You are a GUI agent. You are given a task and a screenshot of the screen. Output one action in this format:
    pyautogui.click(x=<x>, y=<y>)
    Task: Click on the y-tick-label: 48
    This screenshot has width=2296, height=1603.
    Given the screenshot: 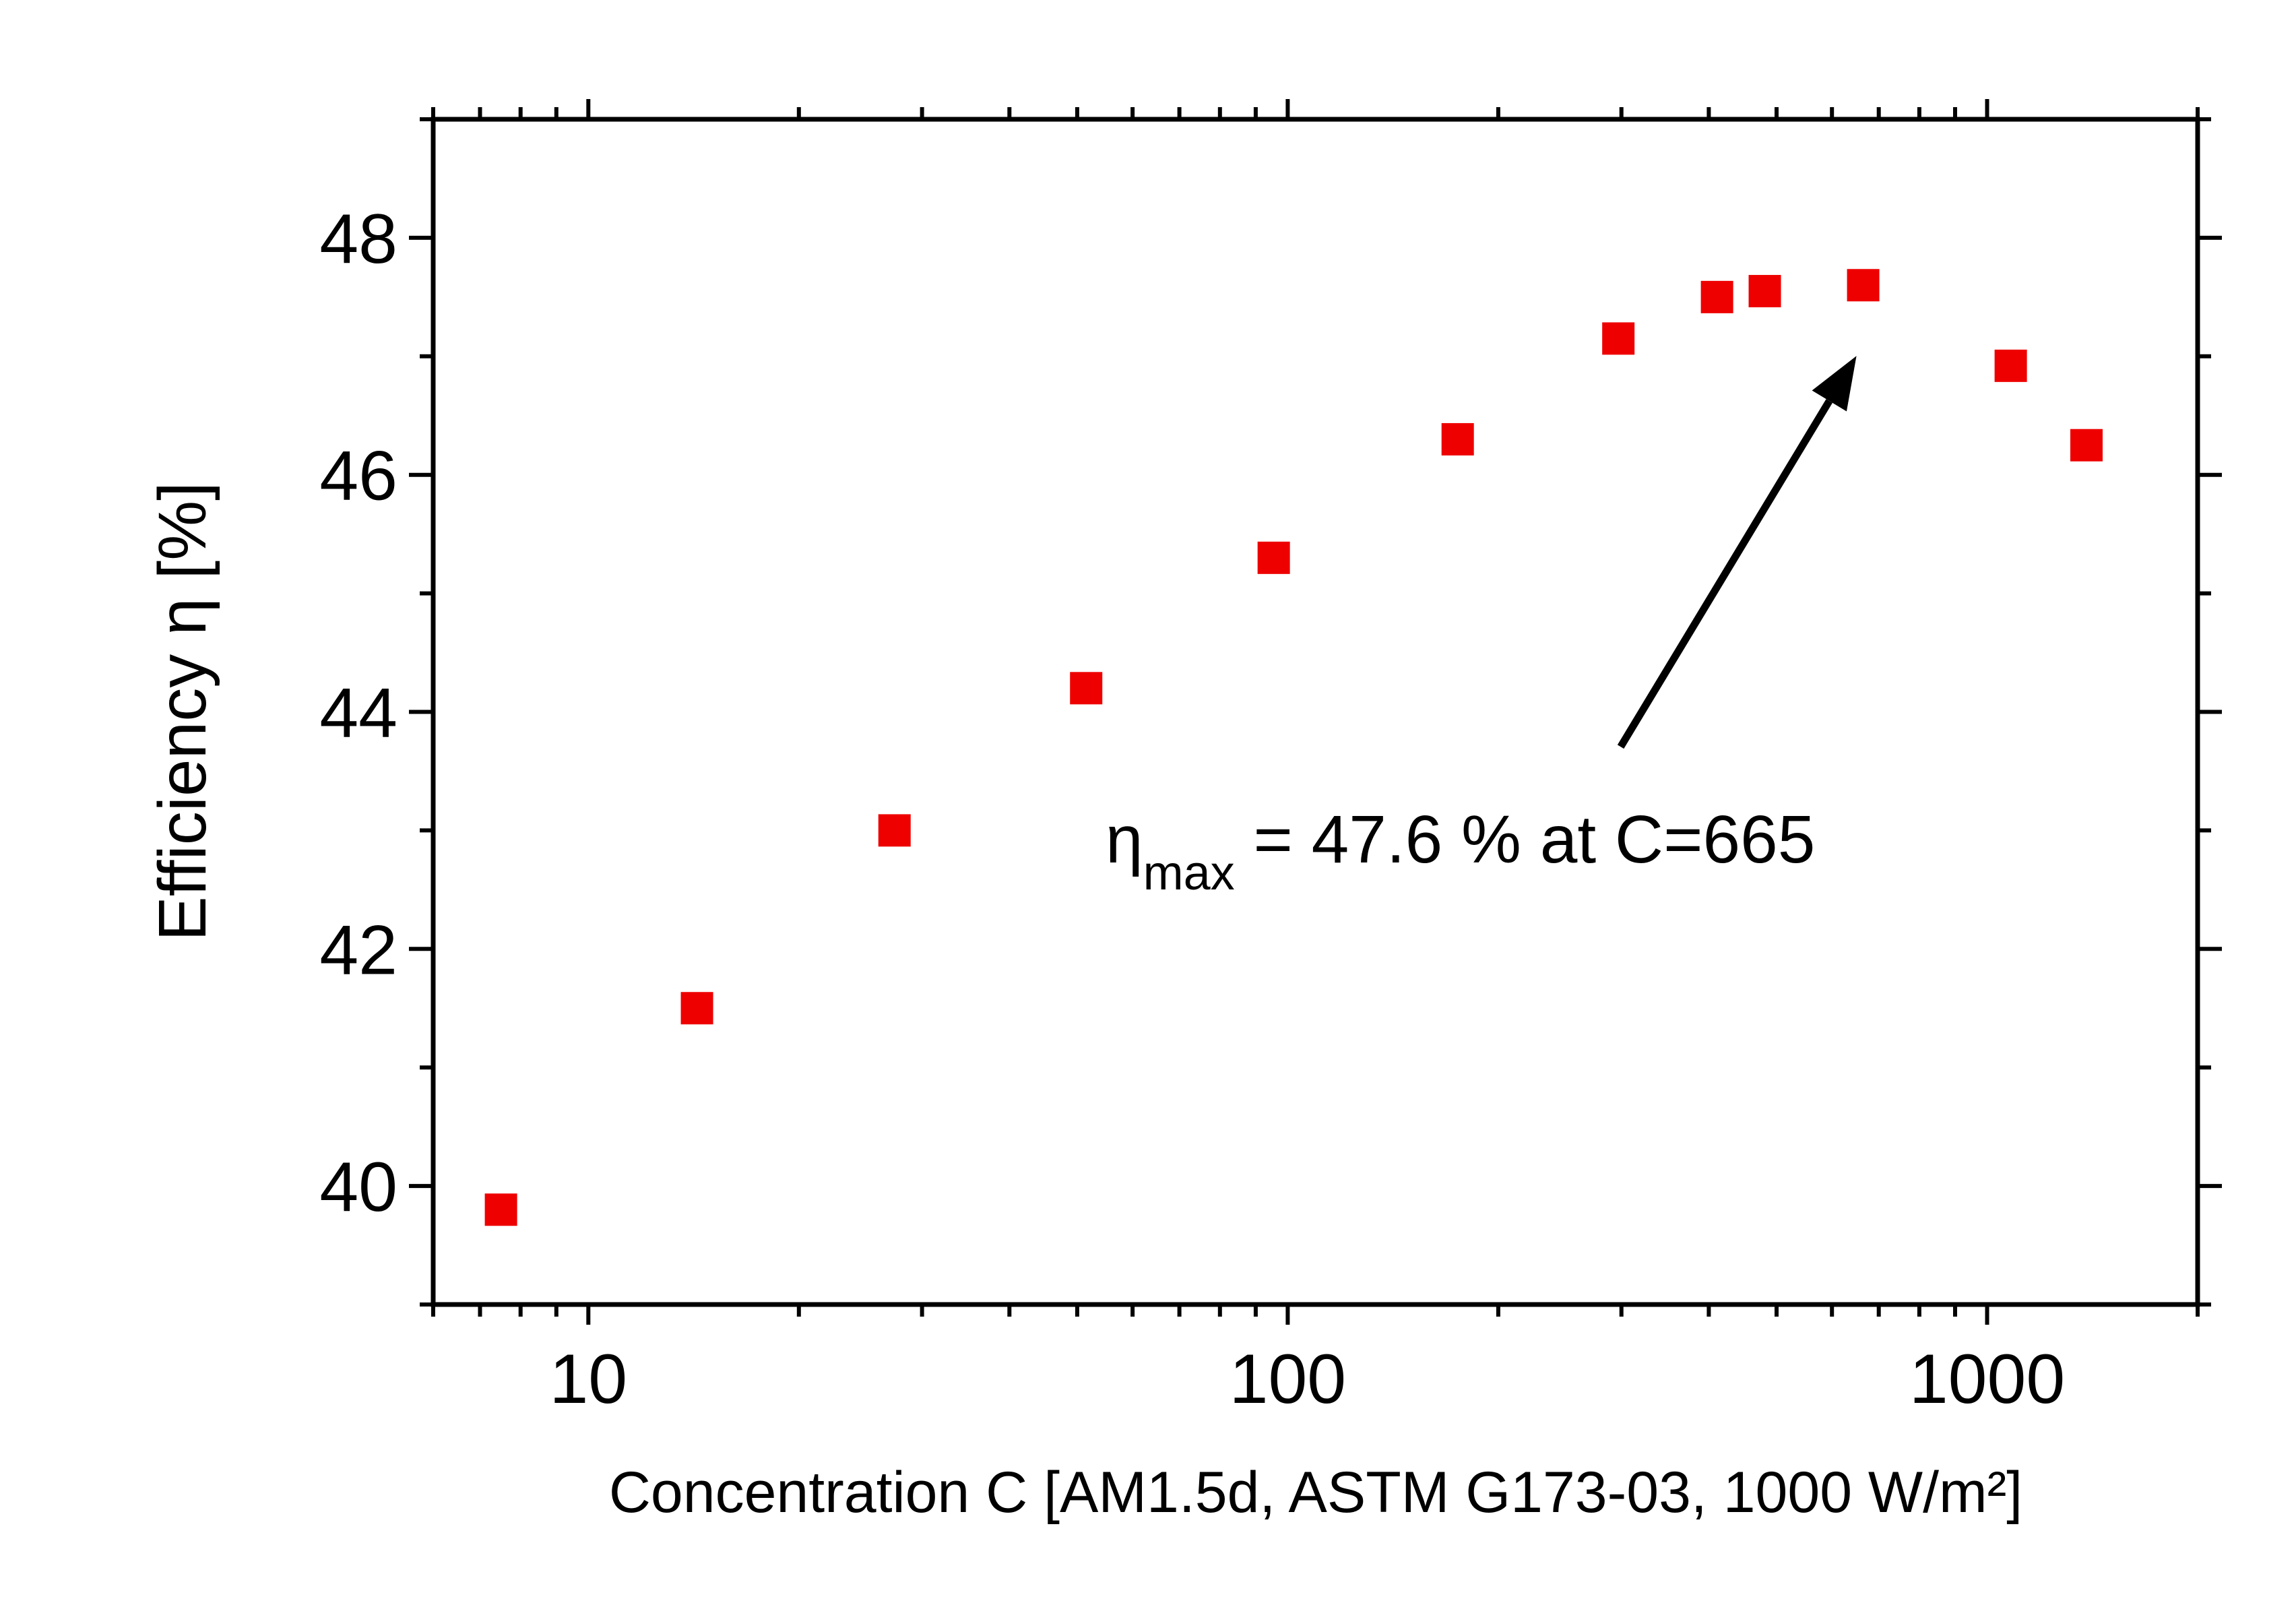 What is the action you would take?
    pyautogui.click(x=358, y=239)
    